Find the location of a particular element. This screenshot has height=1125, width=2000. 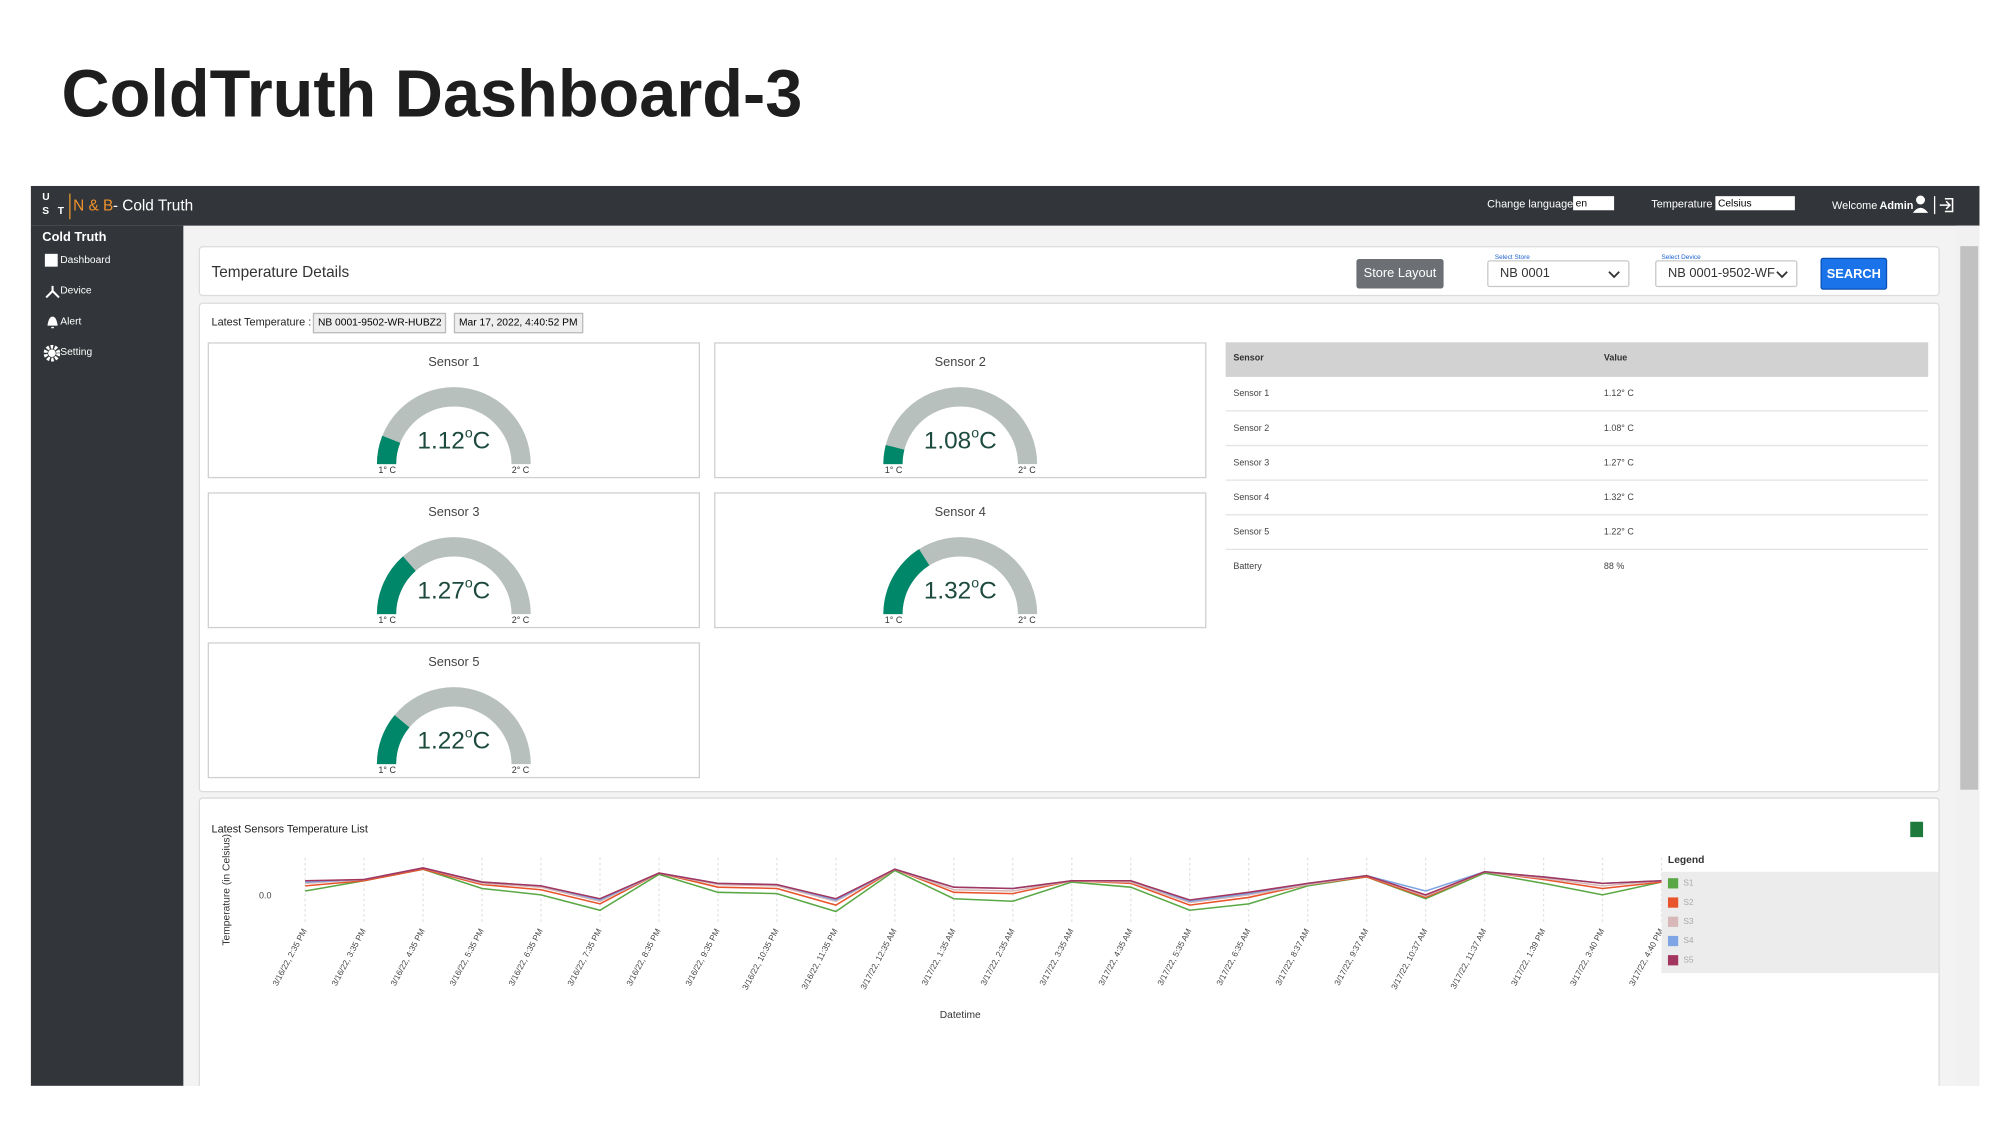

legend-box is located at coordinates (1800, 922).